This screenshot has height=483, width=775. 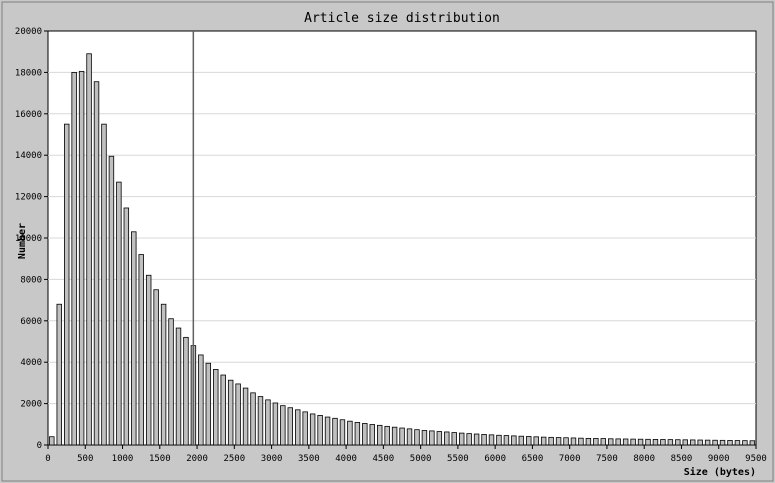 I want to click on x-tick-label: 3000, so click(x=272, y=459).